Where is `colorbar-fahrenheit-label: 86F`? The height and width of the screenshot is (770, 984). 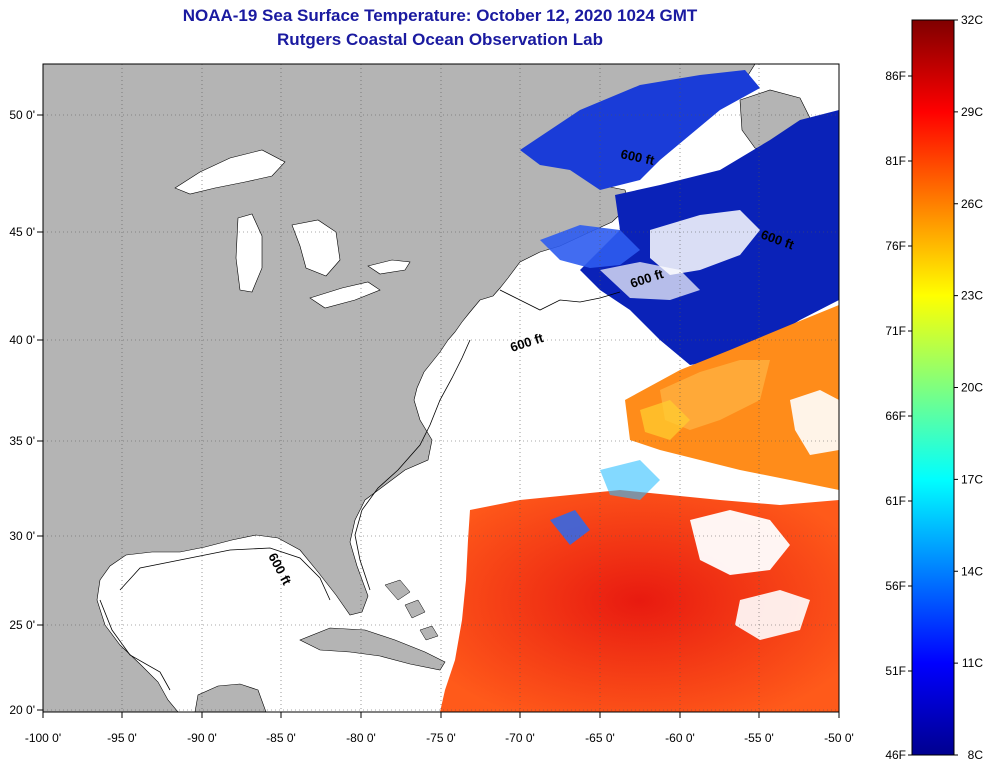 colorbar-fahrenheit-label: 86F is located at coordinates (895, 76).